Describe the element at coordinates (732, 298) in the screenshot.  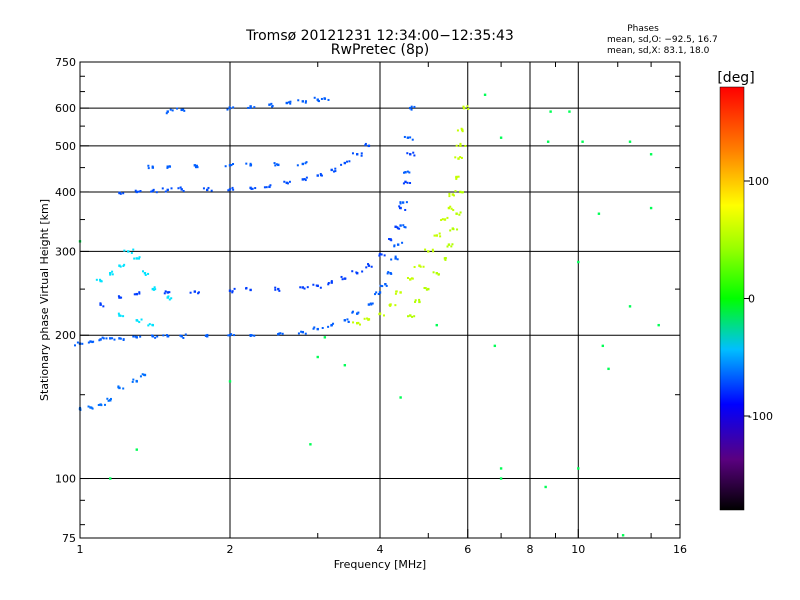
I see `colorbar` at that location.